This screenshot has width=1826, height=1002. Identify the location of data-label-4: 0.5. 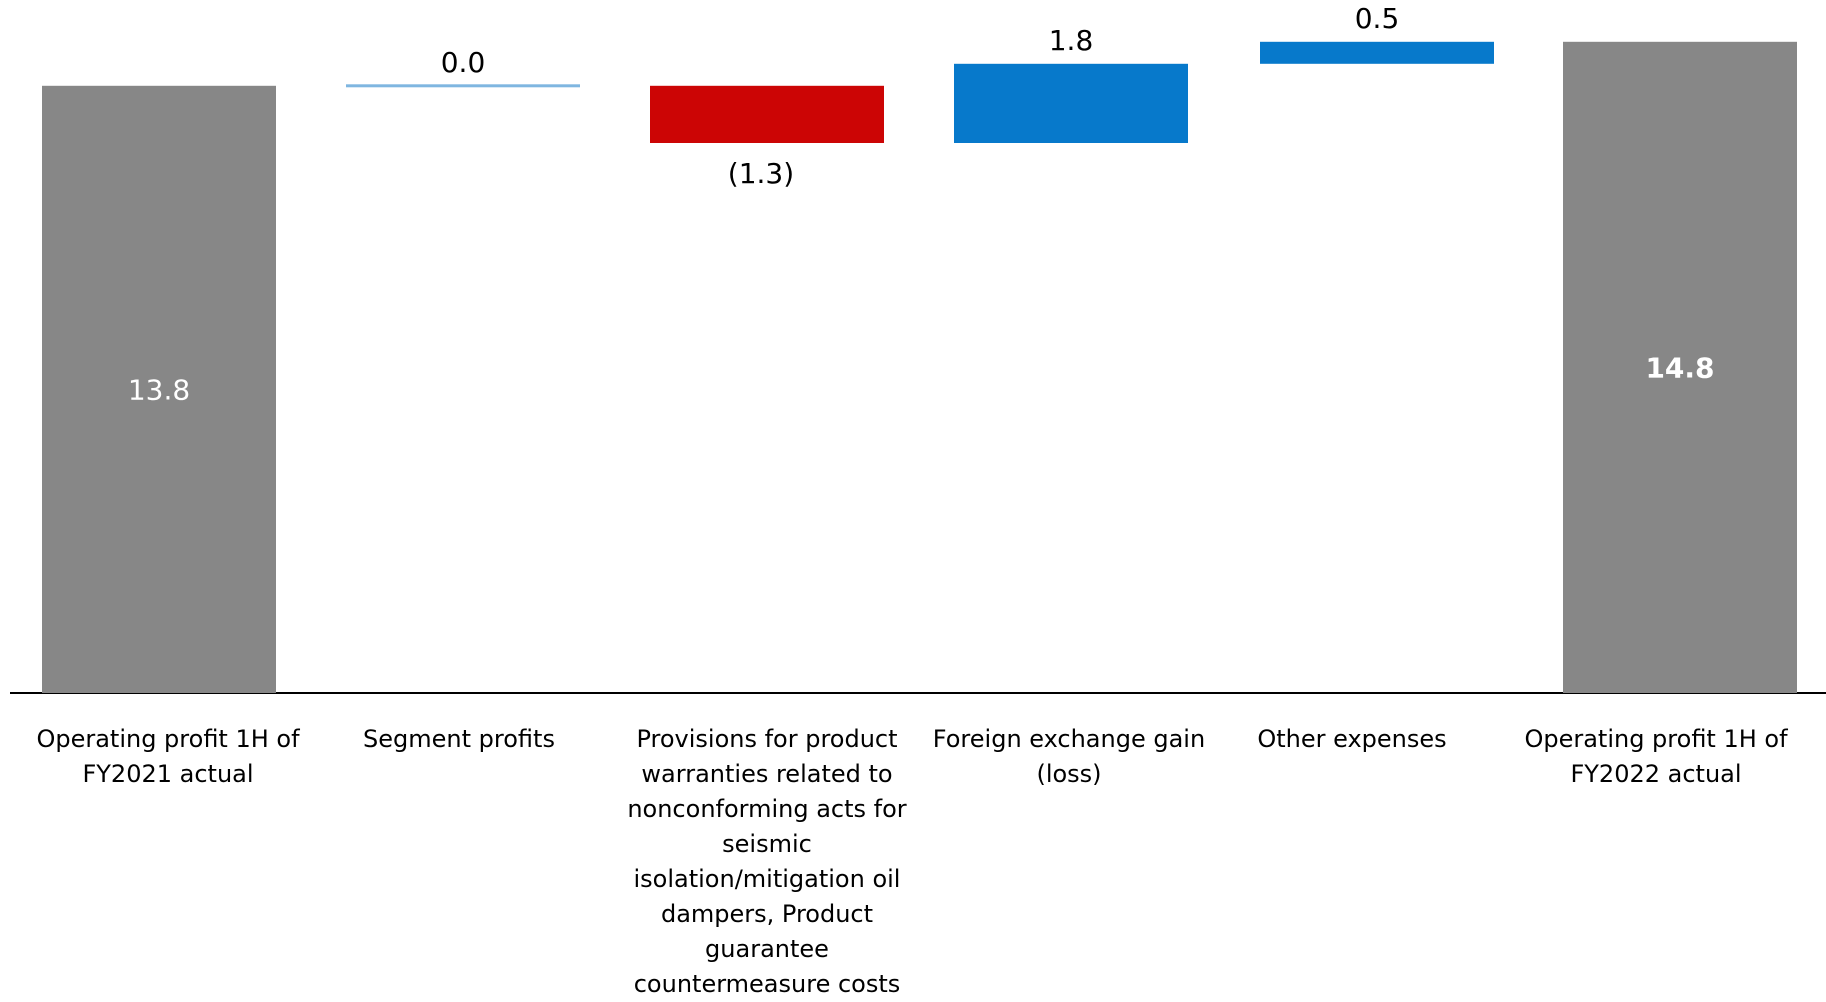
(1377, 18).